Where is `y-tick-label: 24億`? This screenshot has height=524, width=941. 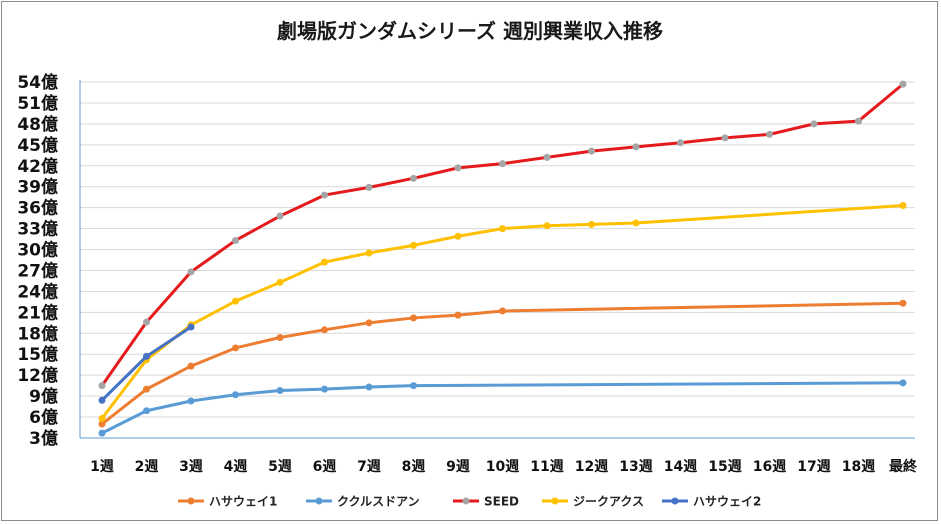 y-tick-label: 24億 is located at coordinates (37, 291).